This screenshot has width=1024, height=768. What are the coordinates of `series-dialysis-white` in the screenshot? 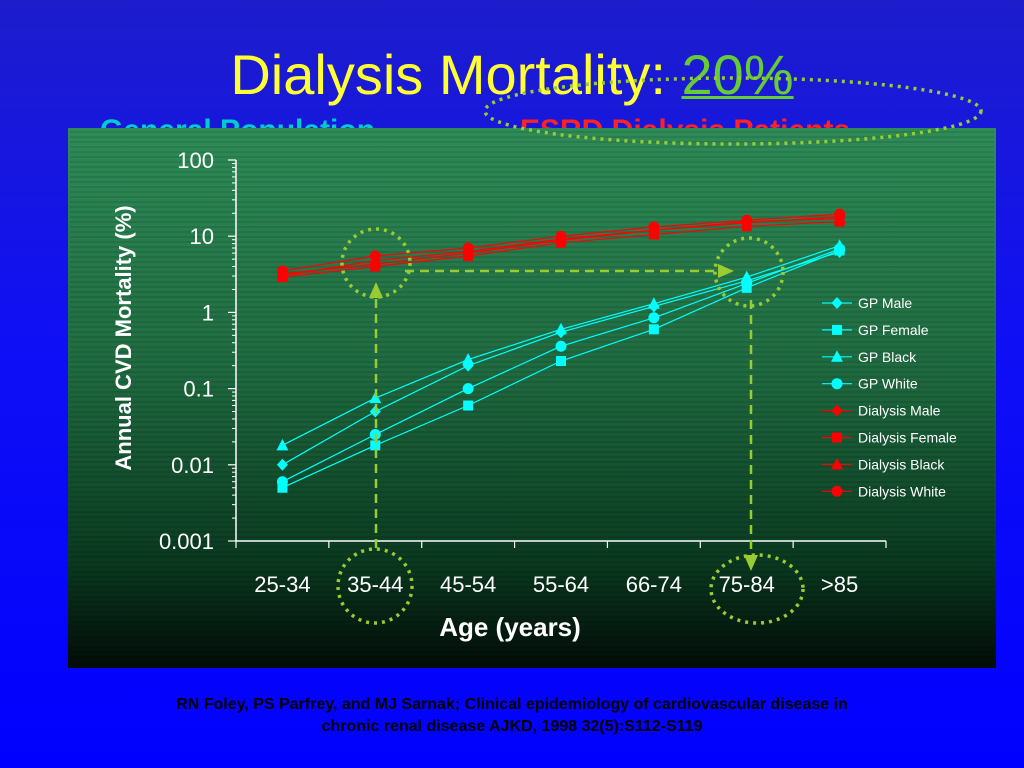 It's located at (561, 242).